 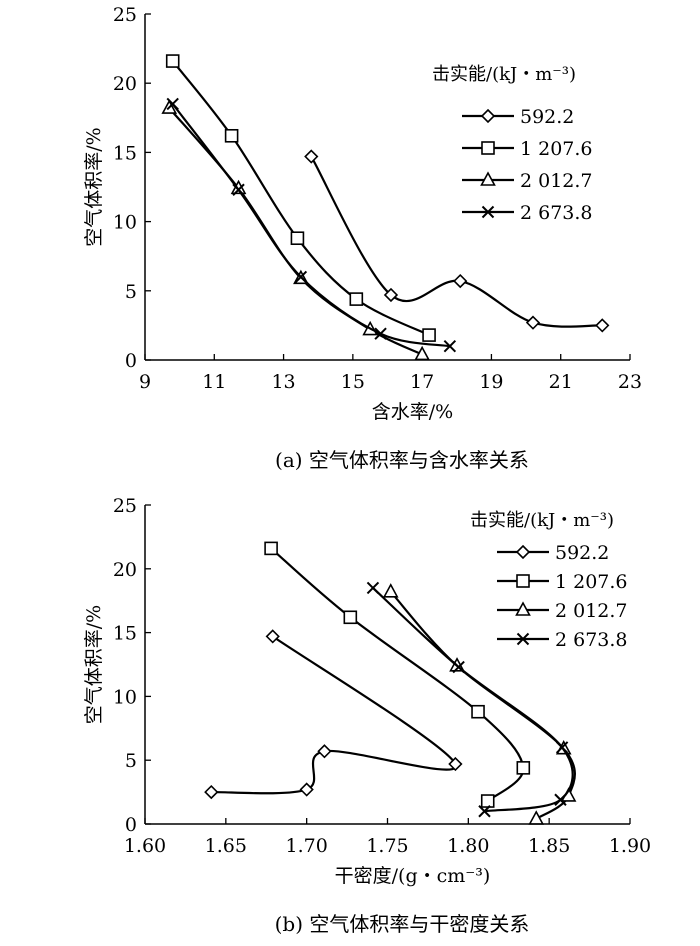 I want to click on x-axis-title-b: 干密度/(g・cm⁻³), so click(x=413, y=876).